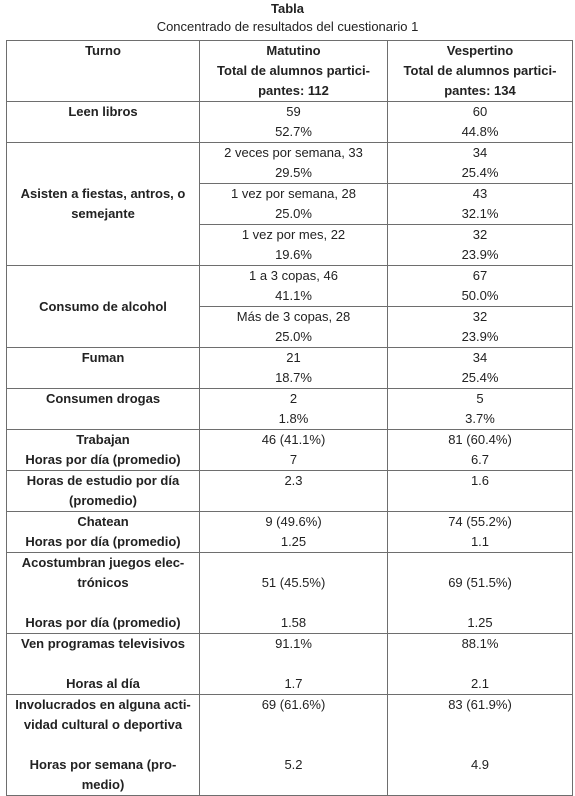  I want to click on vespertino-cell: 43 32.1%, so click(480, 204).